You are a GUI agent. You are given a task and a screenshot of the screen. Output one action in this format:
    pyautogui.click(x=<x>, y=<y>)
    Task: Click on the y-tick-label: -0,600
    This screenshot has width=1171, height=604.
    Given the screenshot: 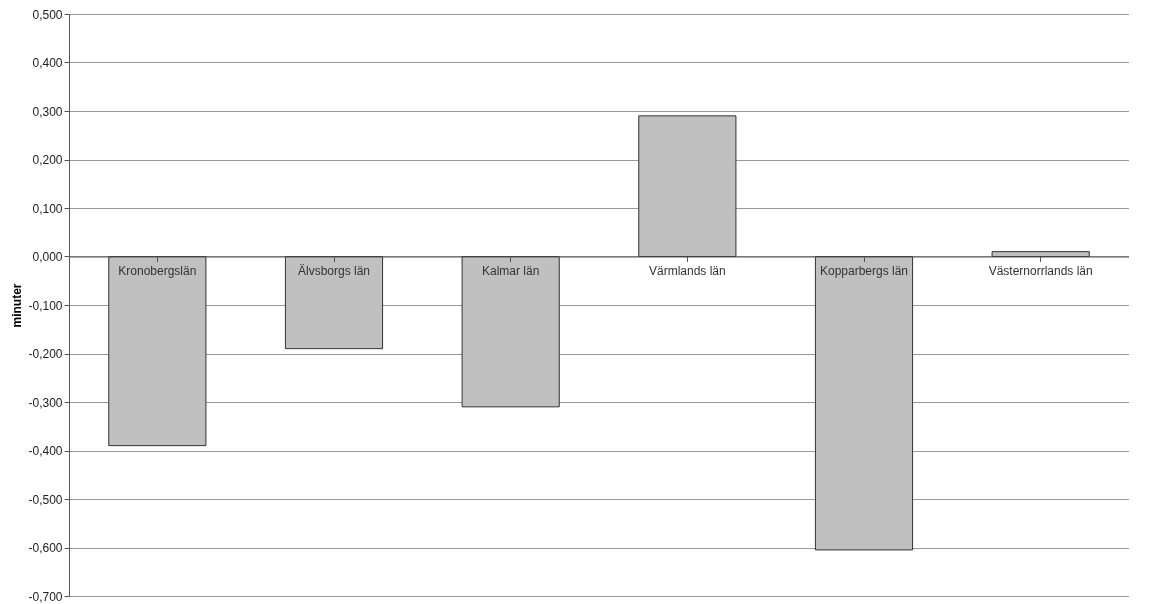 What is the action you would take?
    pyautogui.click(x=45, y=548)
    